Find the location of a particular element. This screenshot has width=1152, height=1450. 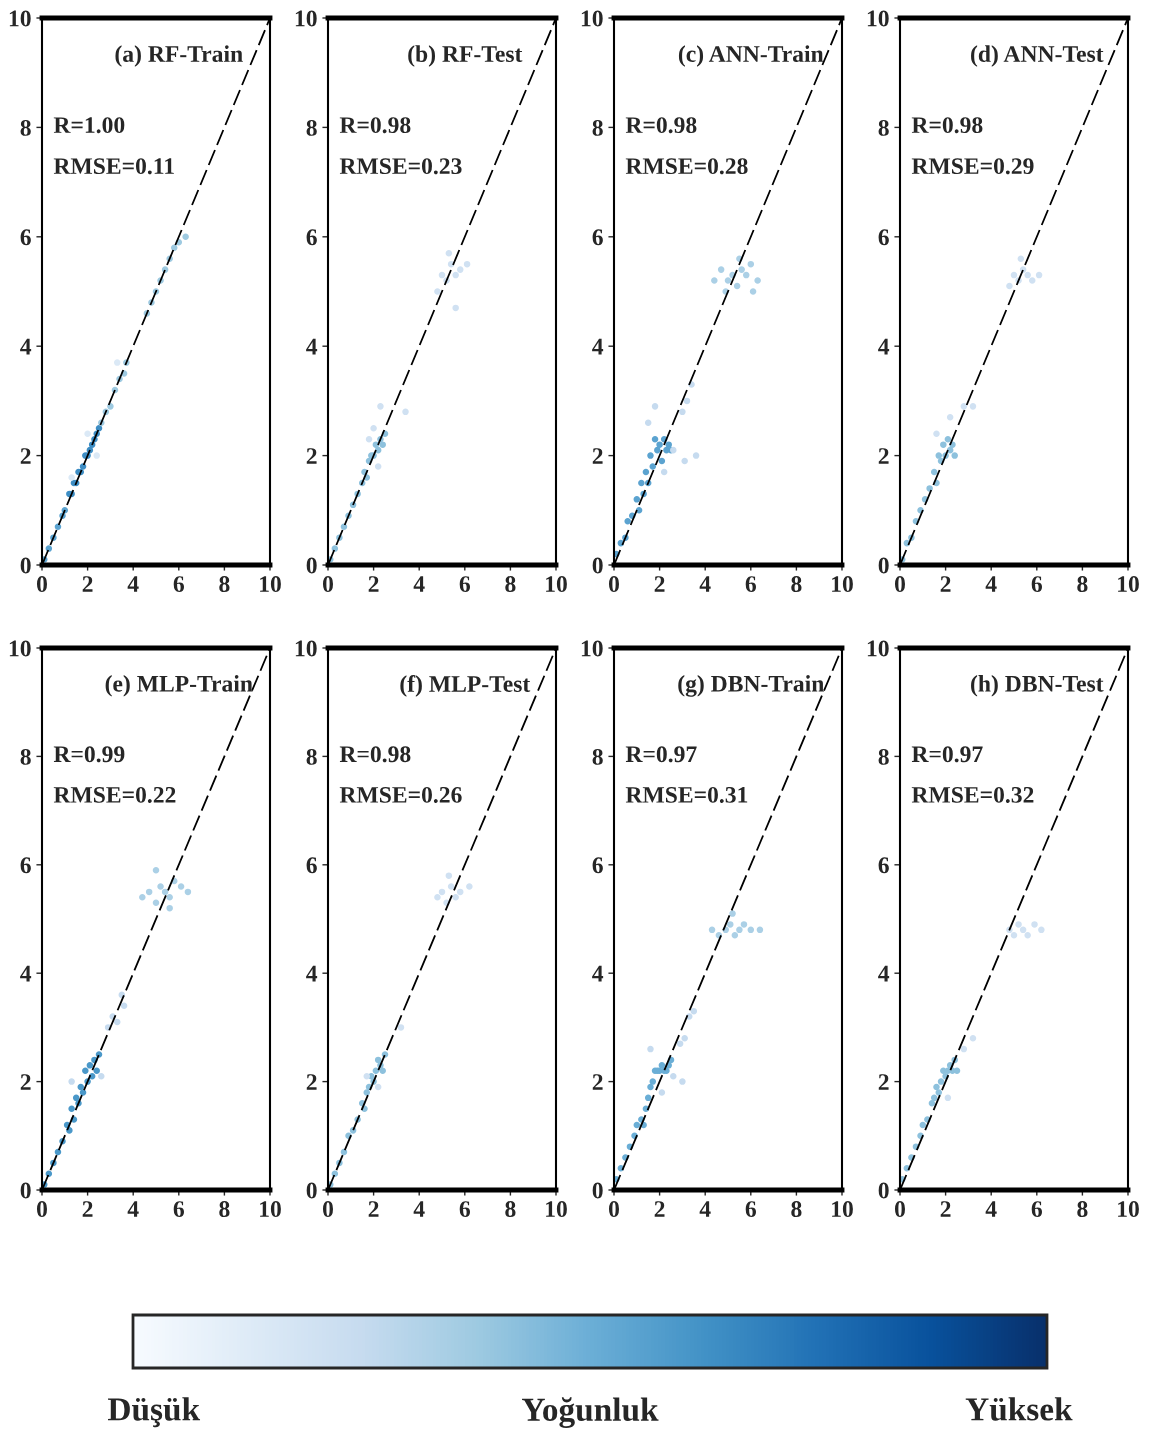

annotation: RMSE=0.32 is located at coordinates (972, 794).